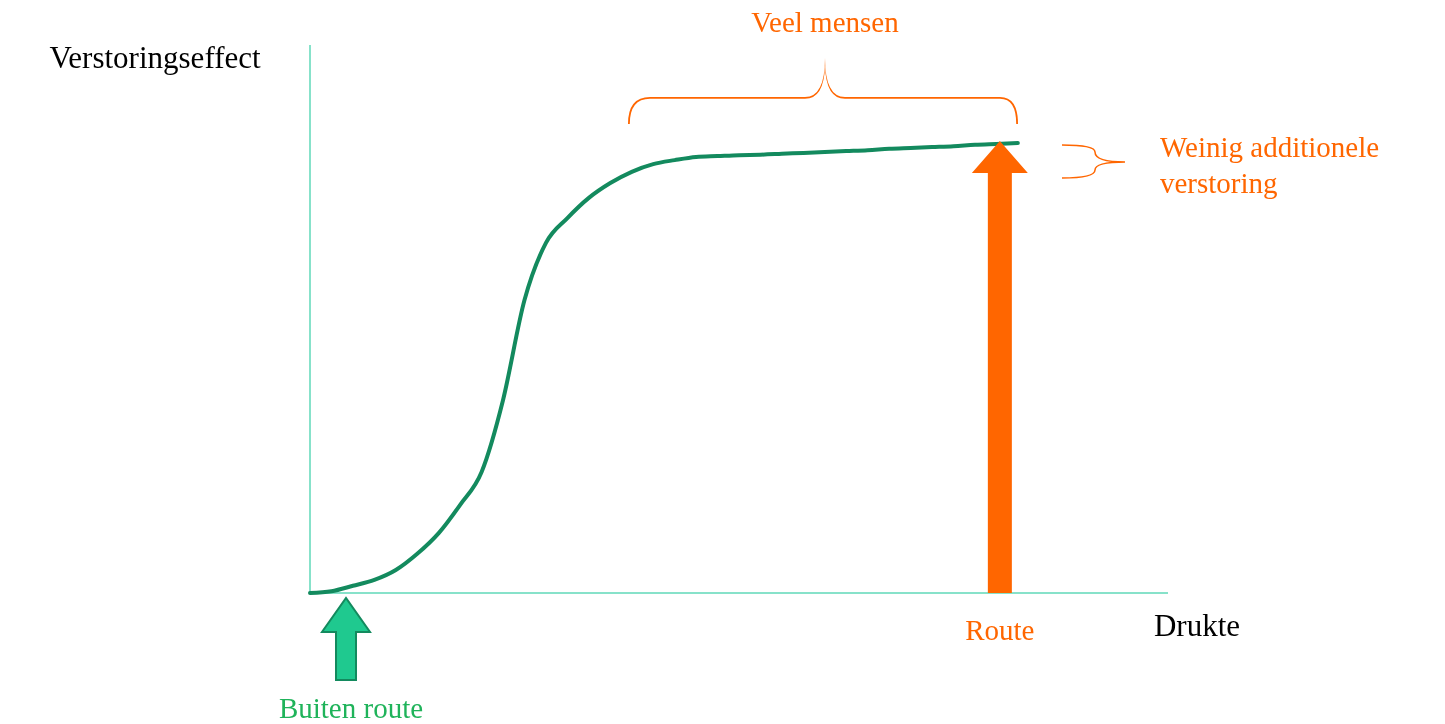 The width and height of the screenshot is (1445, 724). I want to click on y-axis-title: Verstoringseffect, so click(155, 57).